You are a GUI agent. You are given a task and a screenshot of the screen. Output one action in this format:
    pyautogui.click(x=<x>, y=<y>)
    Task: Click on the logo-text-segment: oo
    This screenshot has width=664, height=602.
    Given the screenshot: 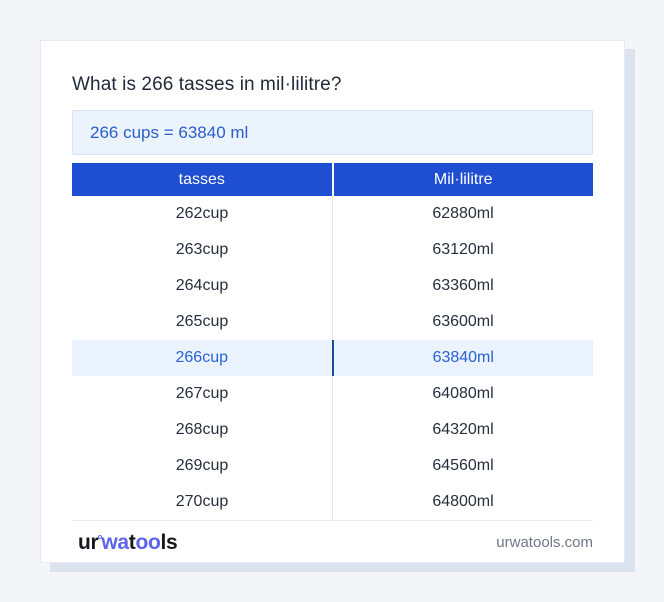 What is the action you would take?
    pyautogui.click(x=148, y=542)
    